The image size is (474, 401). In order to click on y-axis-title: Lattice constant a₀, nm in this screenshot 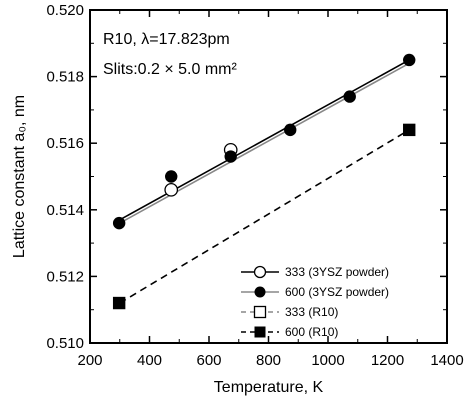, I will do `click(19, 176)`.